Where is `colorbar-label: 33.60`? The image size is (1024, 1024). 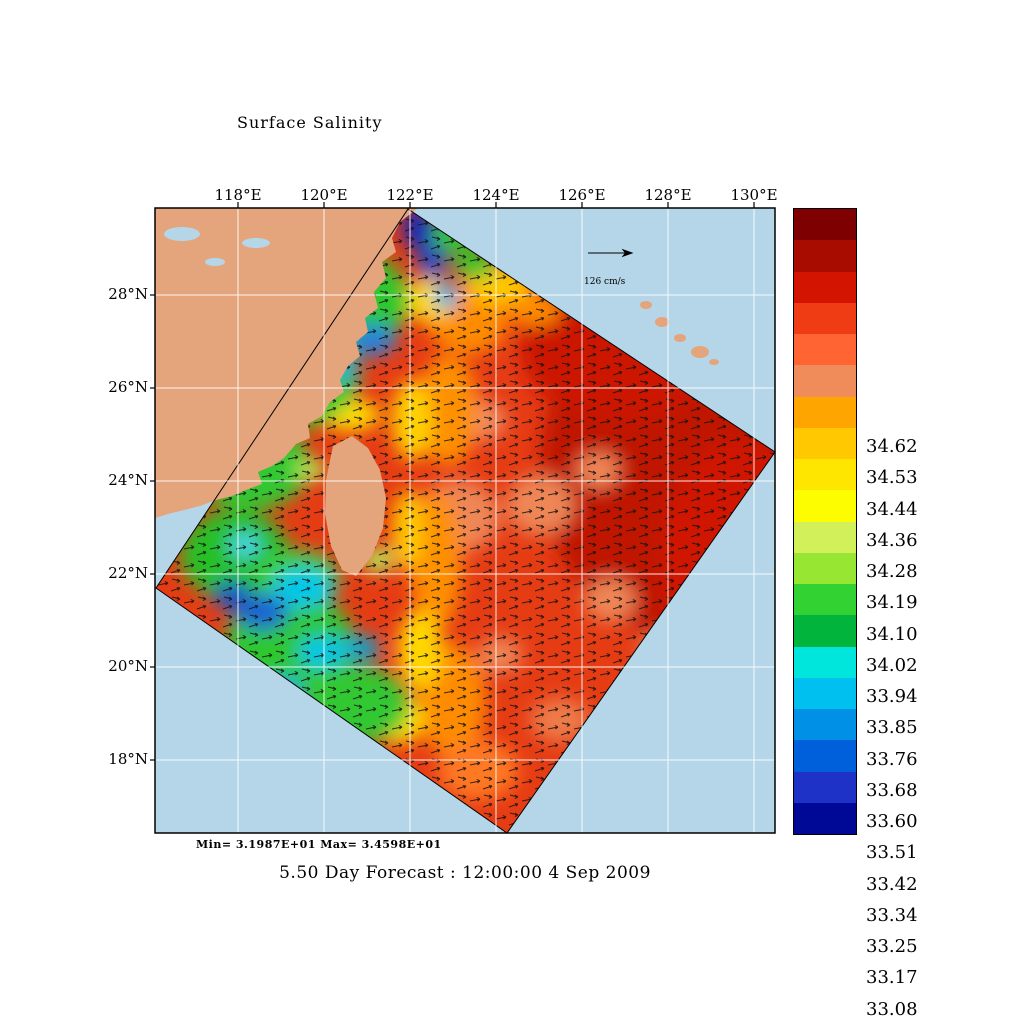 colorbar-label: 33.60 is located at coordinates (892, 821).